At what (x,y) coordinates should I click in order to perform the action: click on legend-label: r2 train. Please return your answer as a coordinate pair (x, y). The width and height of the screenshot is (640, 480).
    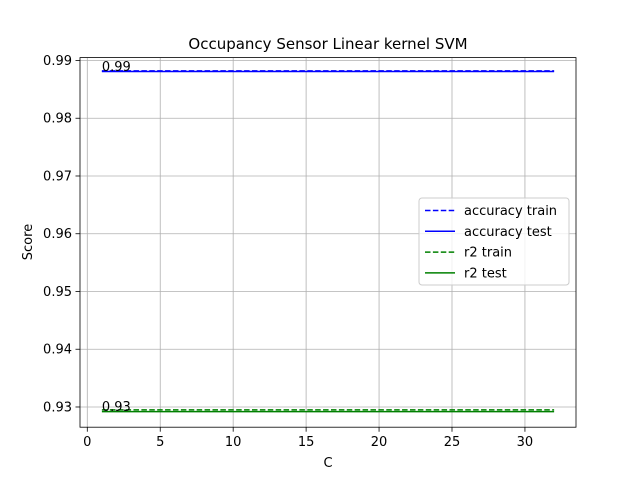
    Looking at the image, I should click on (488, 253).